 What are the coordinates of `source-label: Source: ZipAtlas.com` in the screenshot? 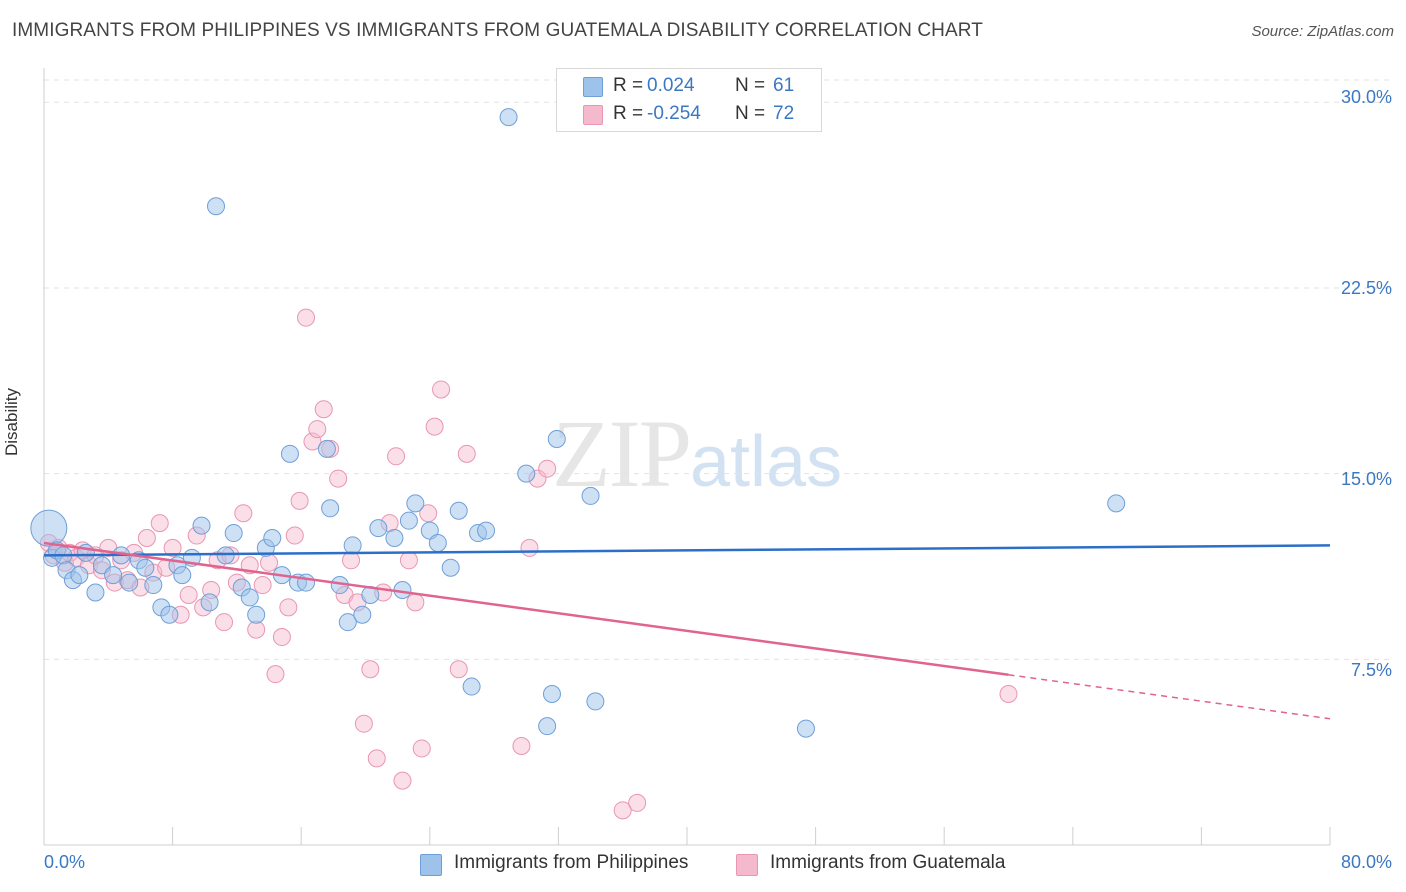 It's located at (1322, 31).